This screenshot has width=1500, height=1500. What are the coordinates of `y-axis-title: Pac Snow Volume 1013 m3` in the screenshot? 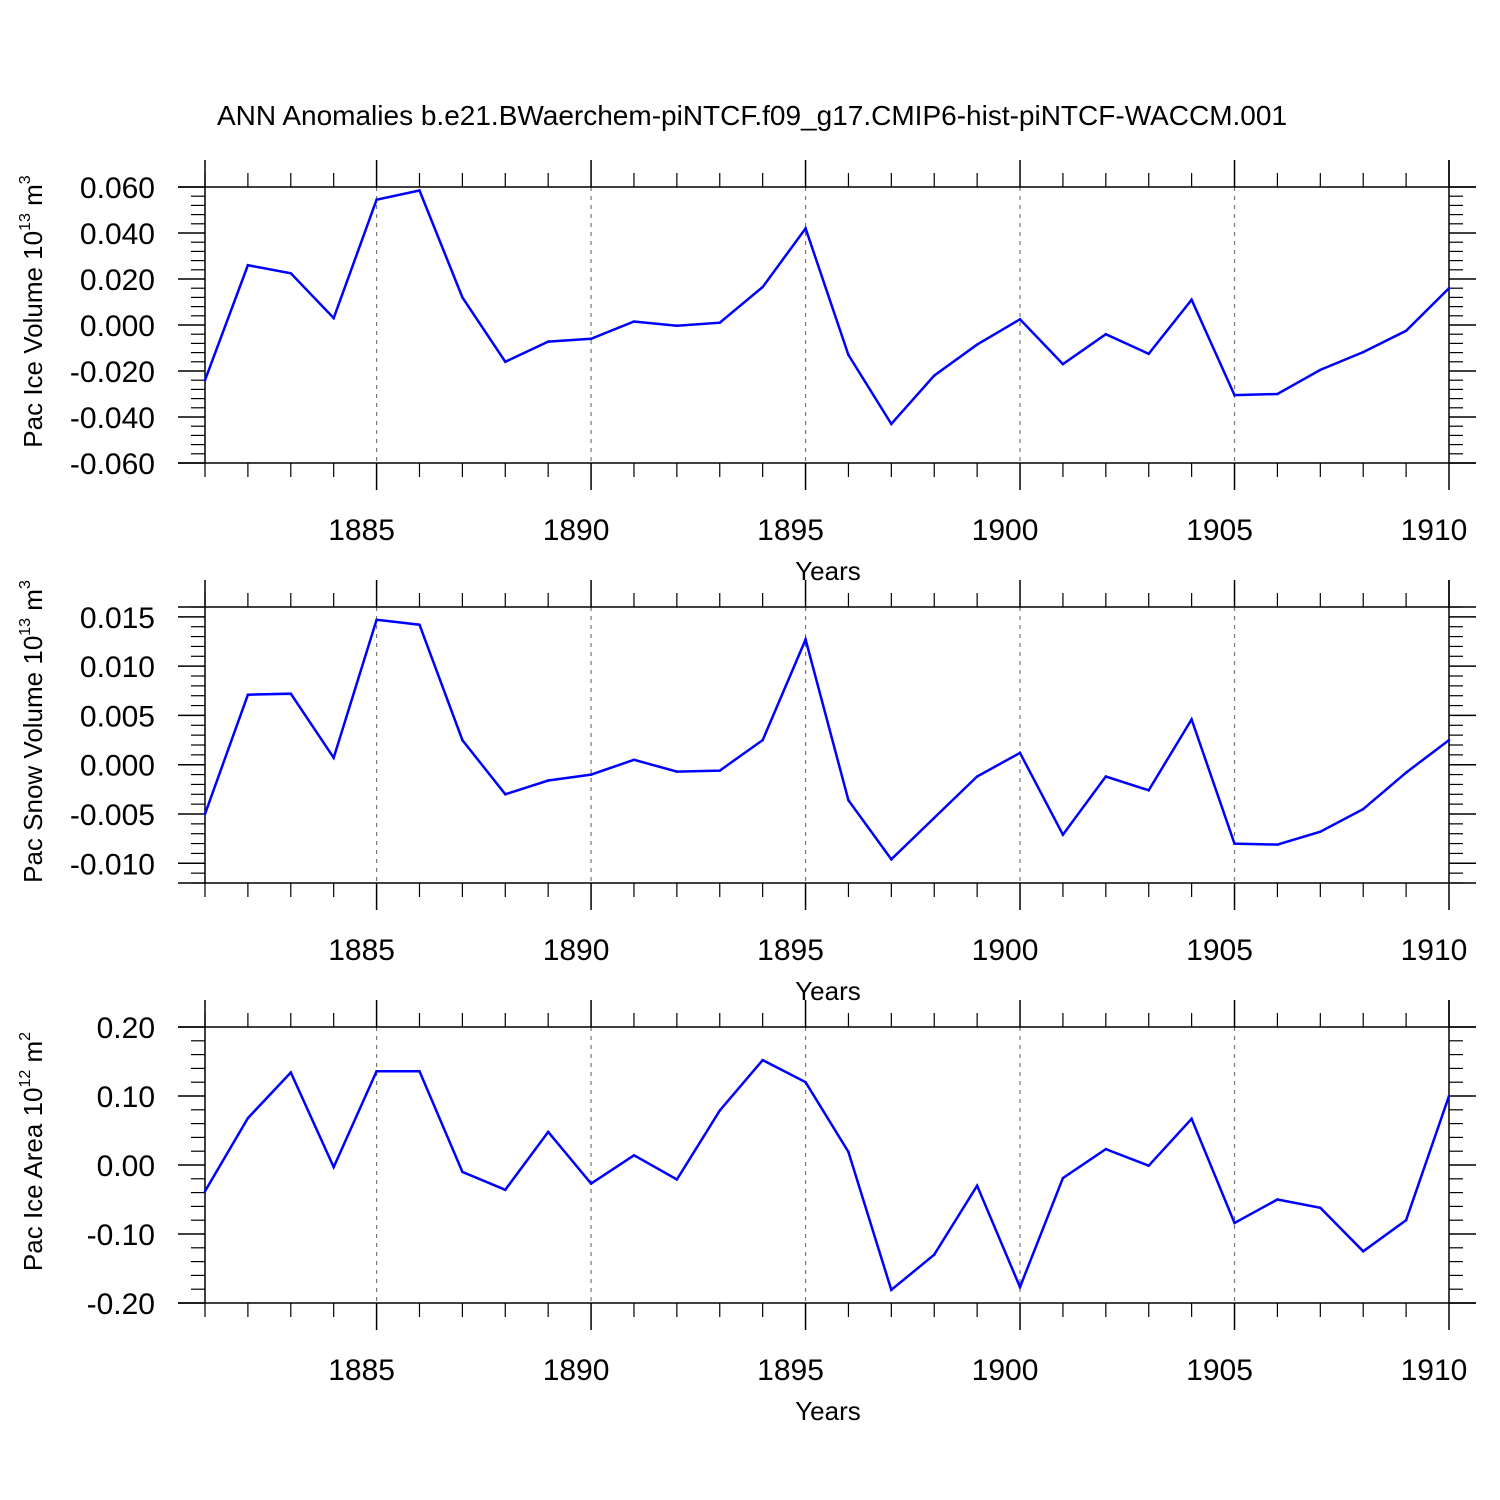 It's located at (32, 731).